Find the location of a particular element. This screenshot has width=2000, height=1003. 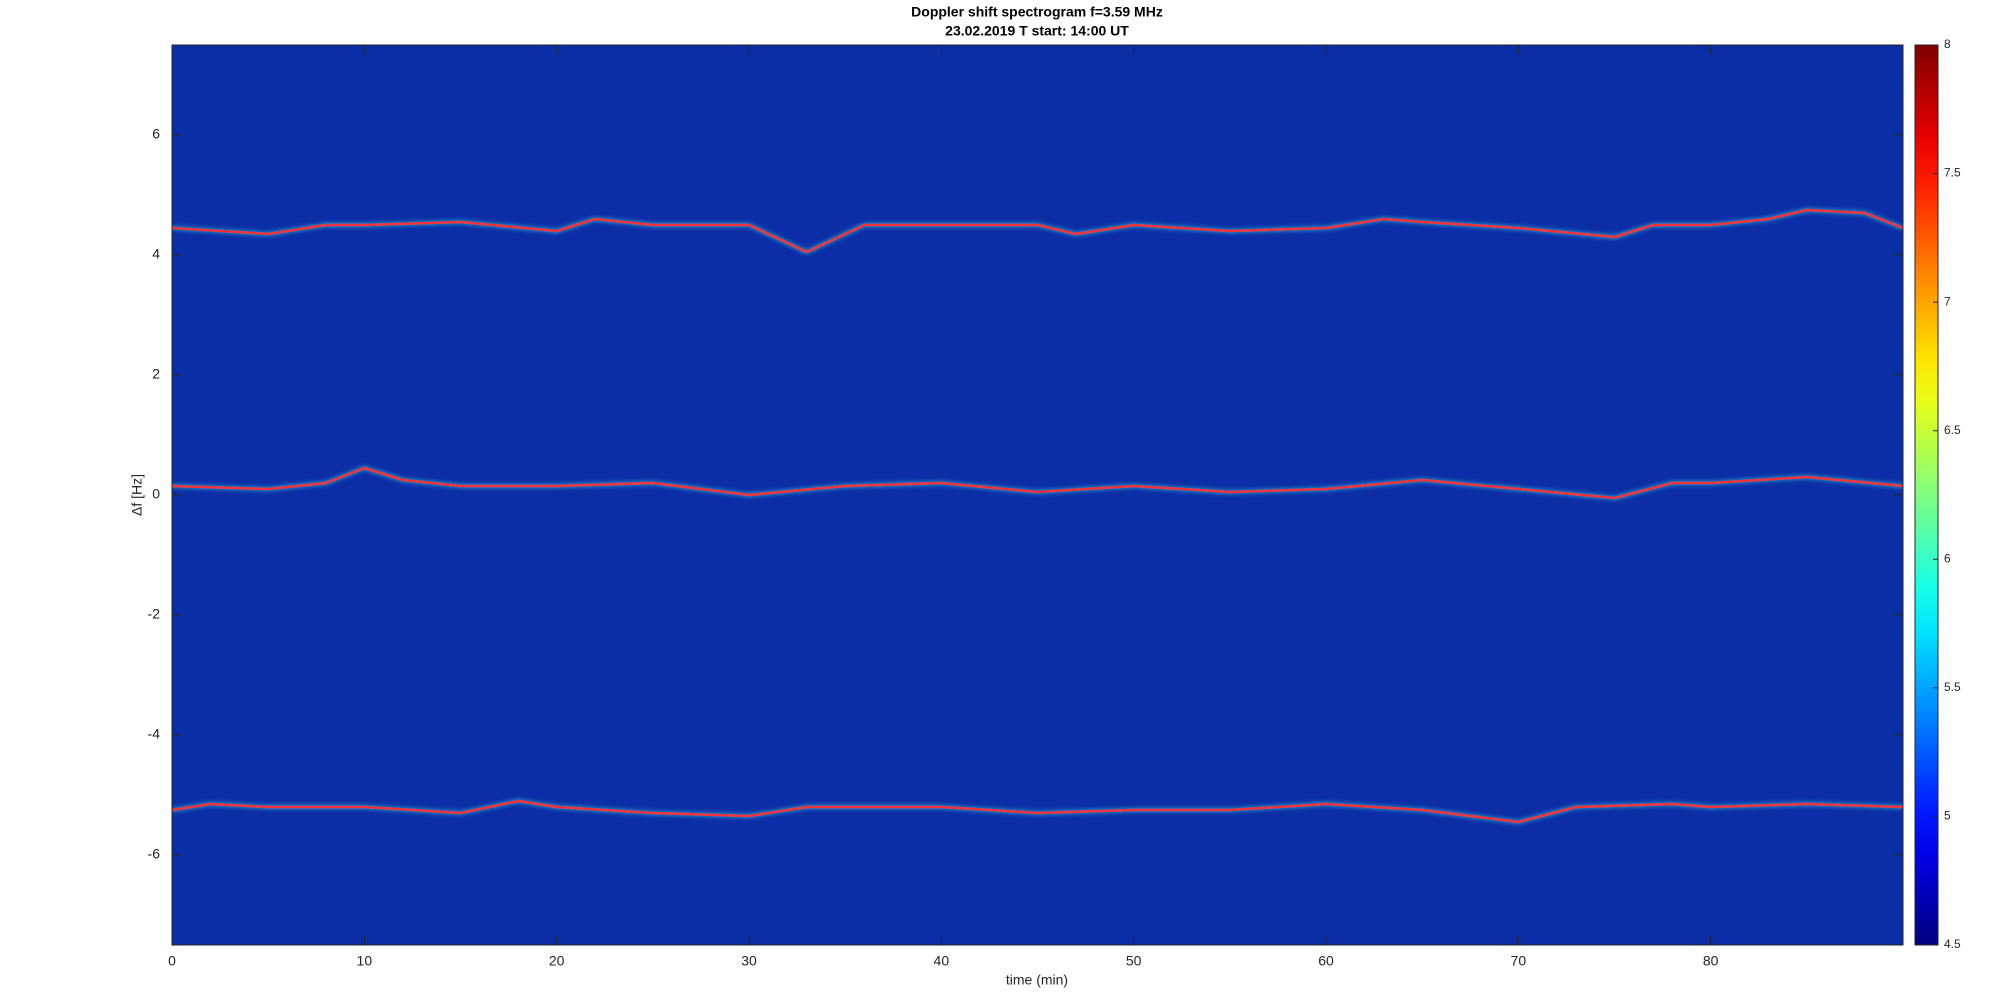

colorbar-tick-label: 8 is located at coordinates (1947, 44).